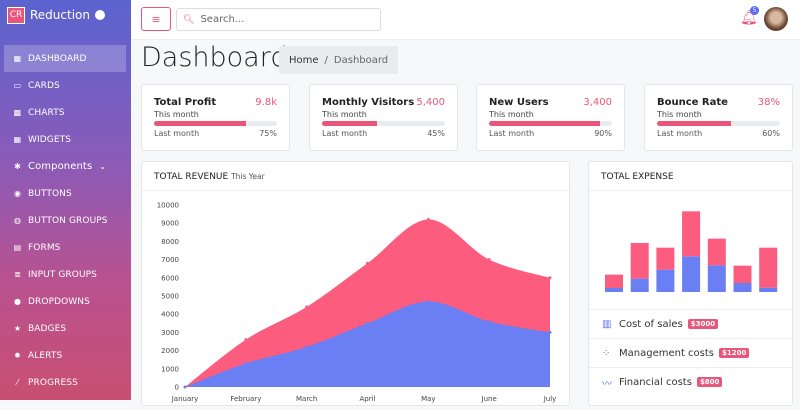 The height and width of the screenshot is (410, 800). What do you see at coordinates (50, 139) in the screenshot?
I see `sidebar-item-label: WIDGETS` at bounding box center [50, 139].